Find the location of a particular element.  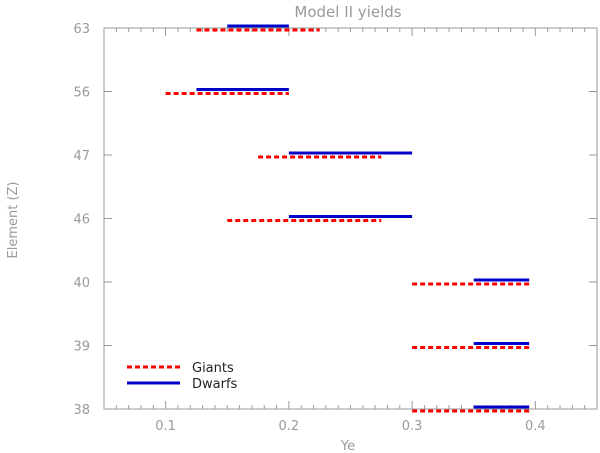

legend-label-giants: Giants is located at coordinates (213, 368).